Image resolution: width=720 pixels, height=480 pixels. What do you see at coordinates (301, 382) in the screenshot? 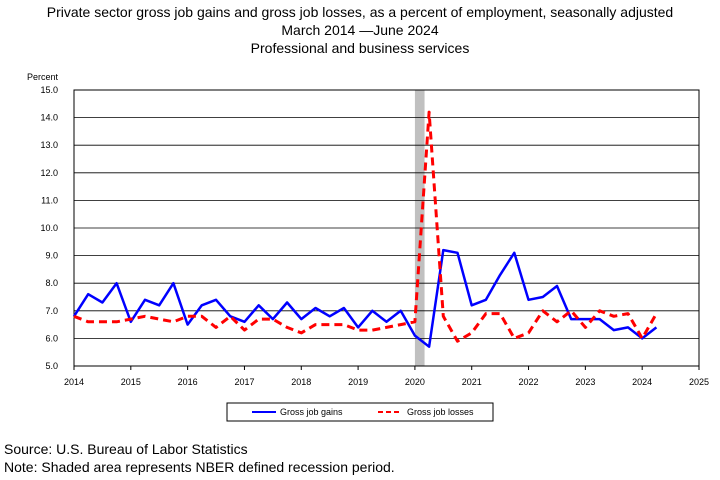
I see `x-tick-label: 2018` at bounding box center [301, 382].